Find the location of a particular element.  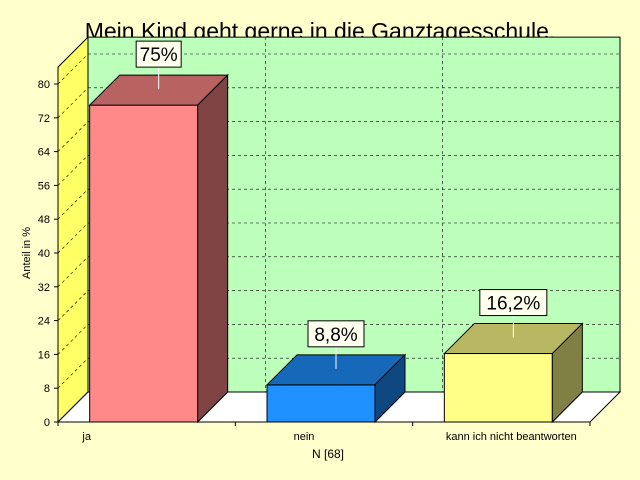

data-label: 75% is located at coordinates (159, 55).